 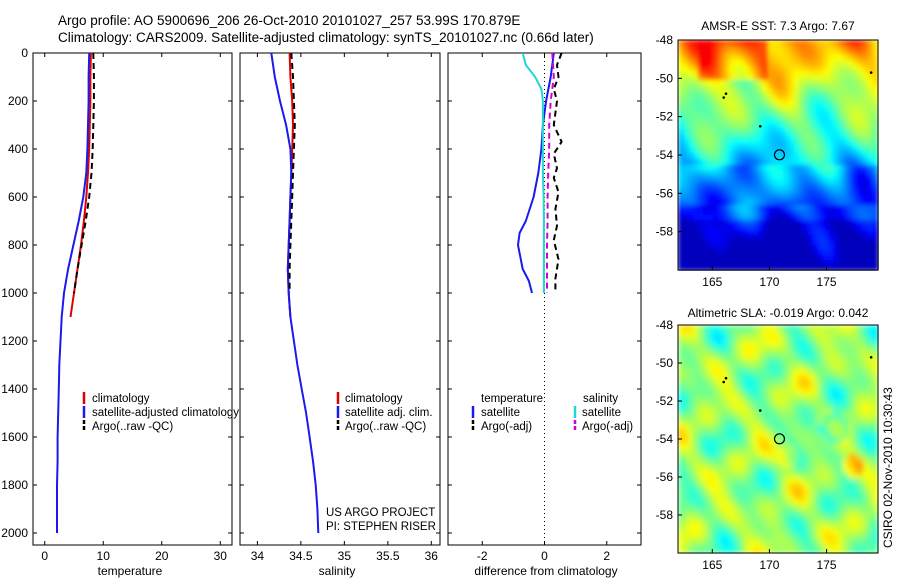 I want to click on y-tick-label: 0, so click(x=24, y=53).